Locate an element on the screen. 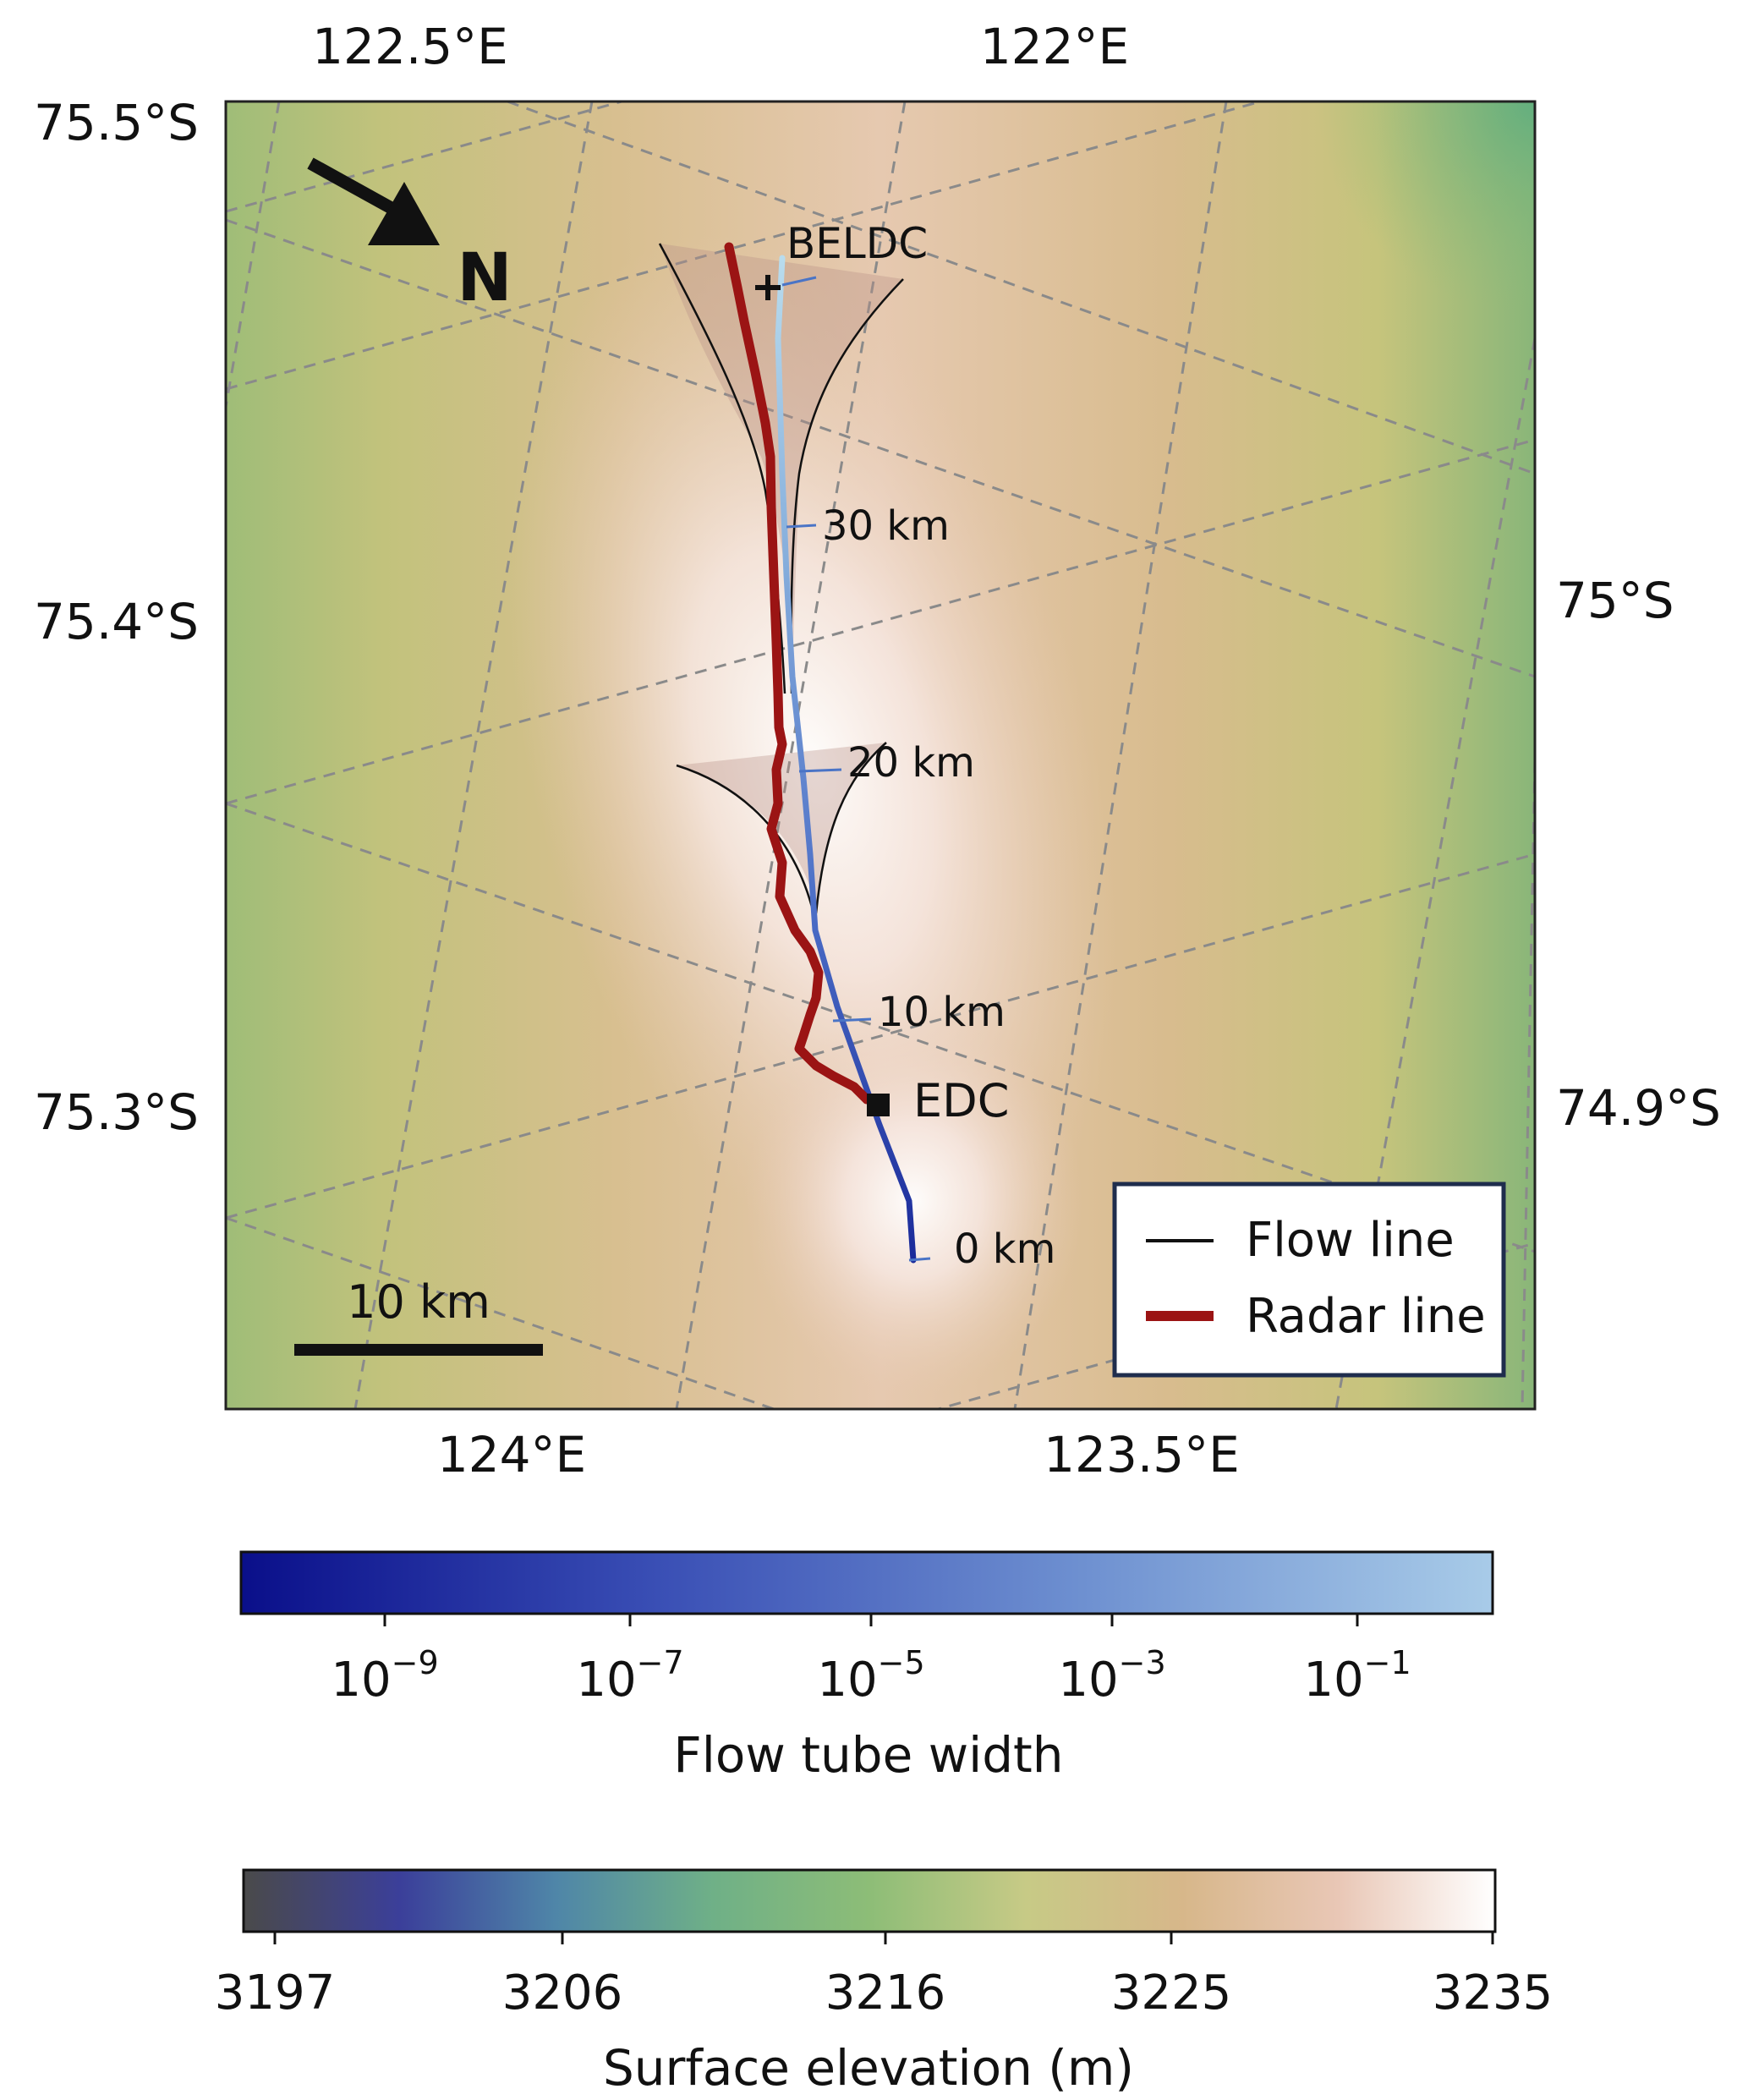  colorbar-surface-elevation-tick-label: 3216 is located at coordinates (886, 1993).